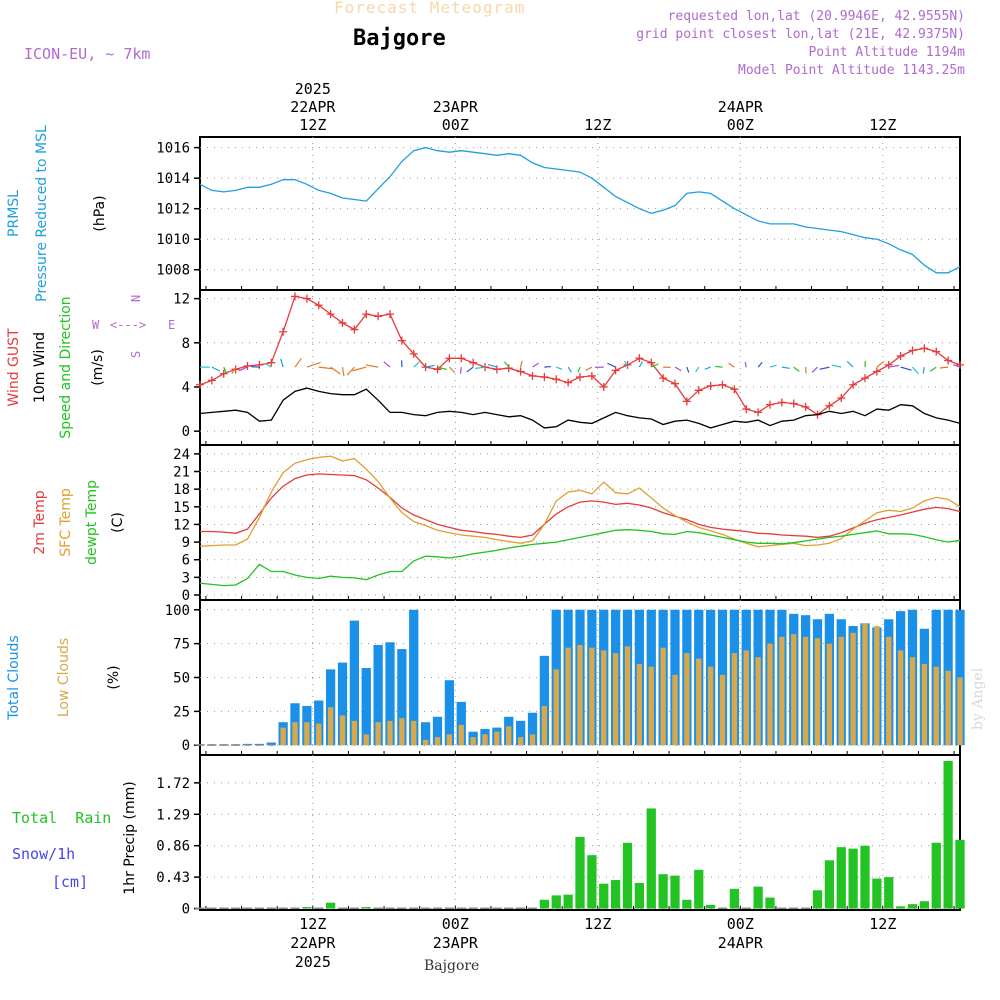 The height and width of the screenshot is (1000, 1000). I want to click on ytick-label-wind: 4, so click(186, 388).